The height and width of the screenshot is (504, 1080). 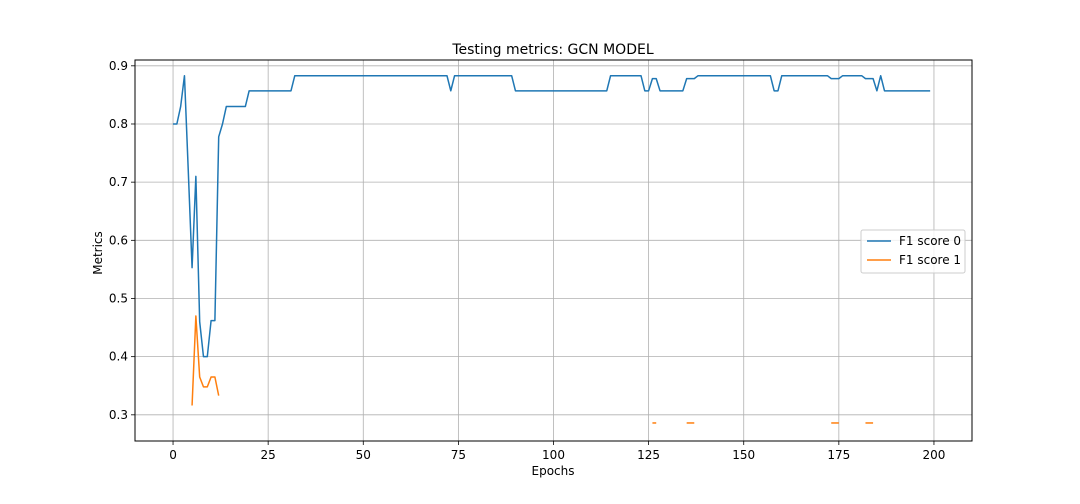 What do you see at coordinates (934, 455) in the screenshot?
I see `x-tick-label: 200` at bounding box center [934, 455].